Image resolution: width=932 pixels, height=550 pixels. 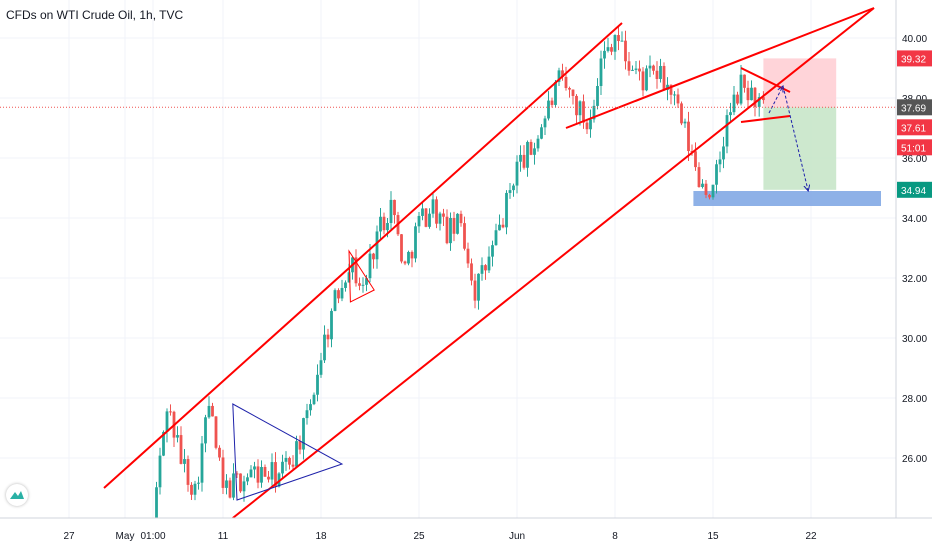 I want to click on time-tick-label: 15, so click(x=713, y=536).